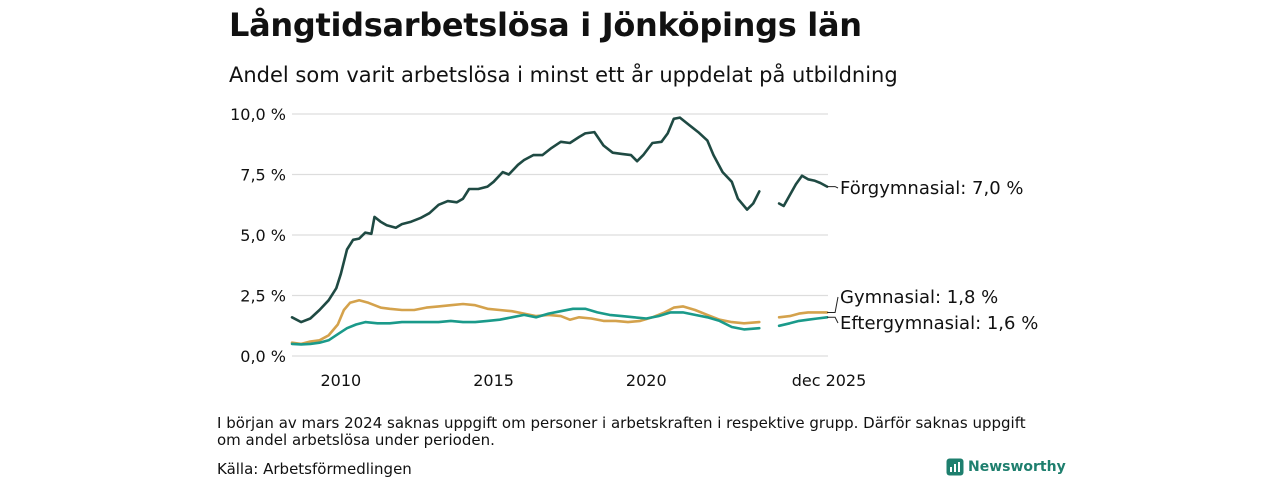 The height and width of the screenshot is (480, 1280). I want to click on x-axis-tick-labels: 2010 2015 2020 dec 2025, so click(594, 380).